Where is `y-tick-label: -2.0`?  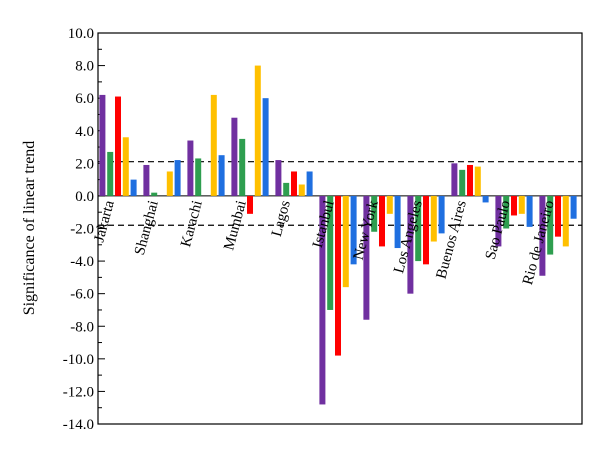 y-tick-label: -2.0 is located at coordinates (82, 230).